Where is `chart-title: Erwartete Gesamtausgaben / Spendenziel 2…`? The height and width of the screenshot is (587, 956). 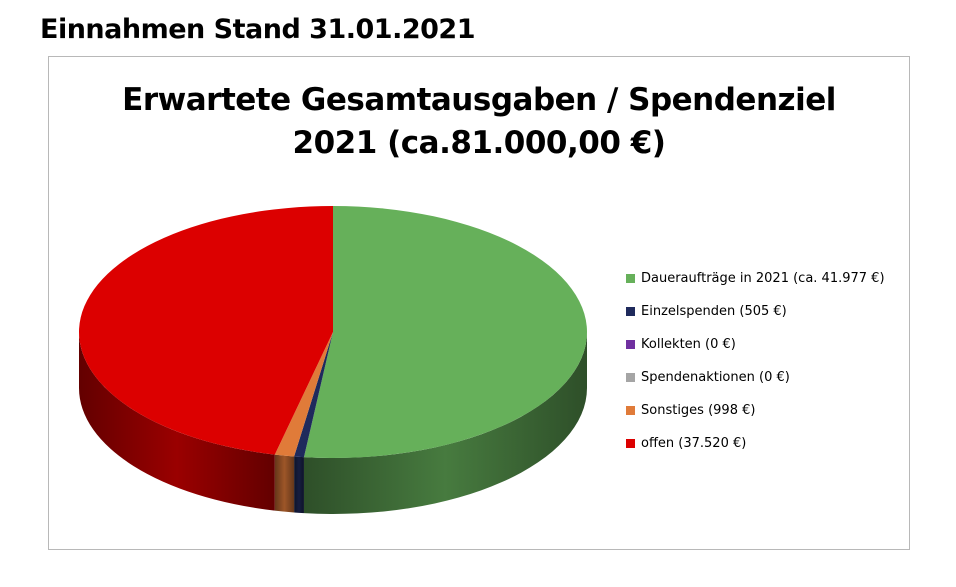
chart-title: Erwartete Gesamtausgaben / Spendenziel 2… is located at coordinates (479, 122).